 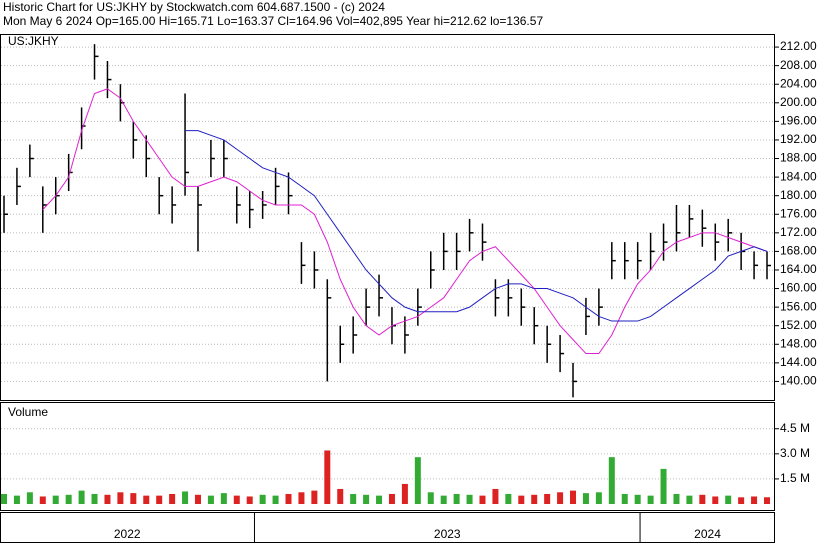 What do you see at coordinates (798, 139) in the screenshot?
I see `y-tick-label: 192.00` at bounding box center [798, 139].